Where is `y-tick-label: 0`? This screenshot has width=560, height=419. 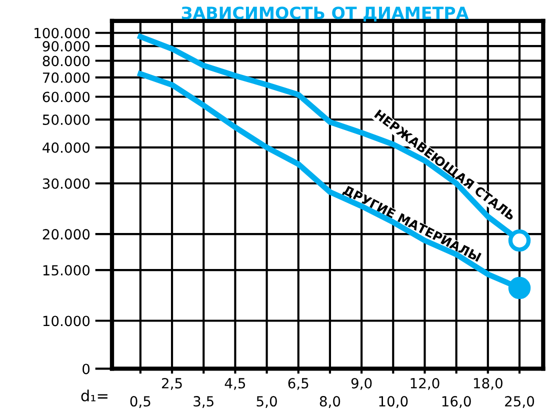 y-tick-label: 0 is located at coordinates (86, 369).